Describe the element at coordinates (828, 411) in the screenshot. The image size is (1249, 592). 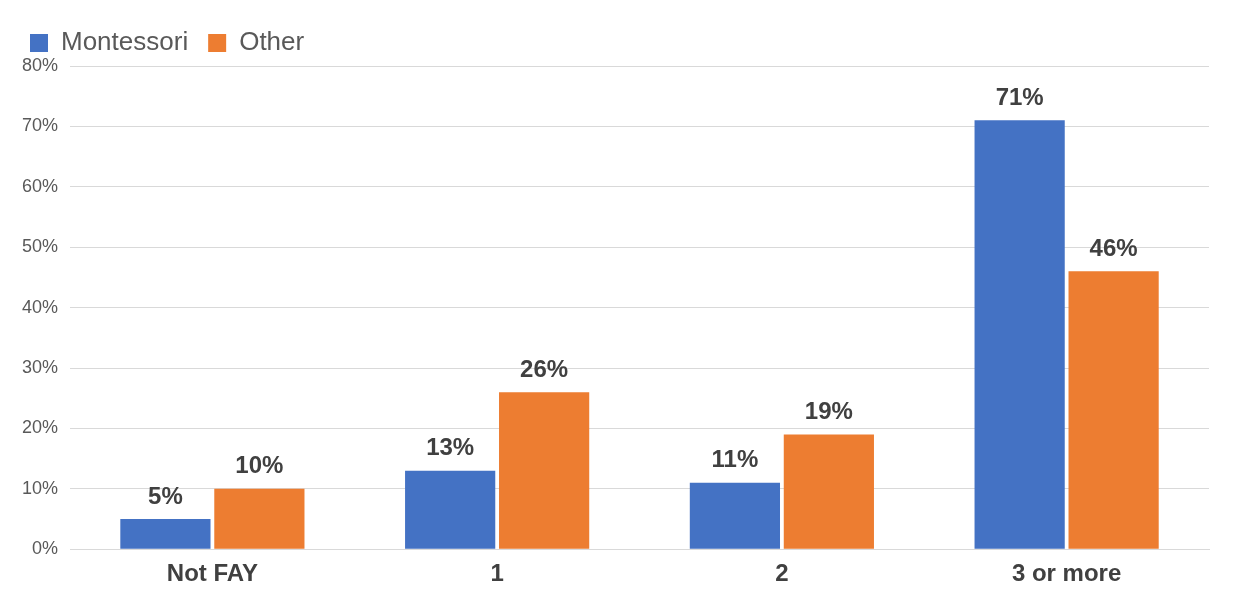
I see `data-label: 19%` at that location.